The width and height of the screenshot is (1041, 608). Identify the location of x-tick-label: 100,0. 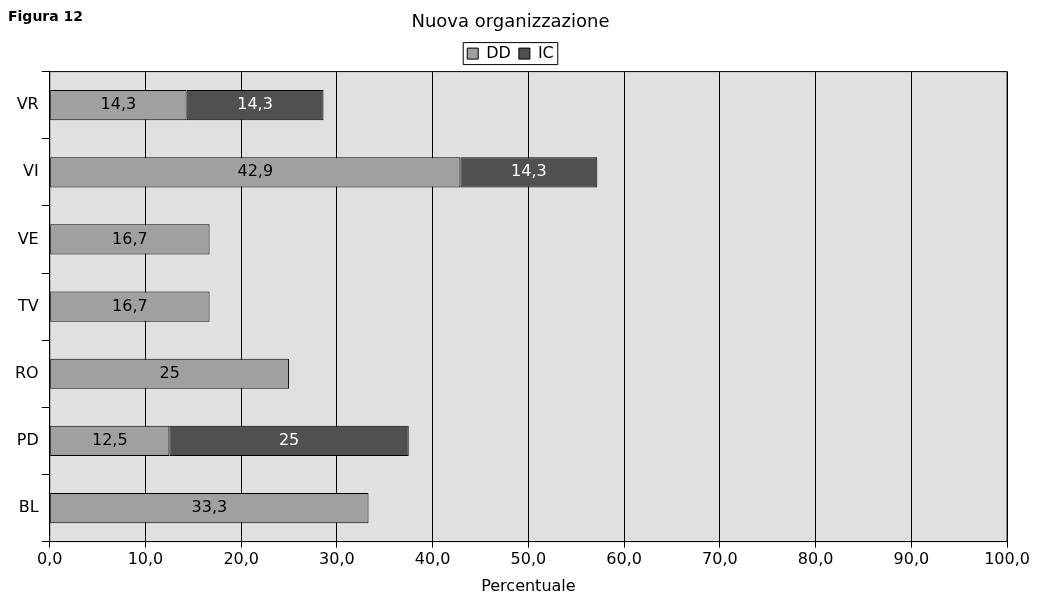
(1007, 559).